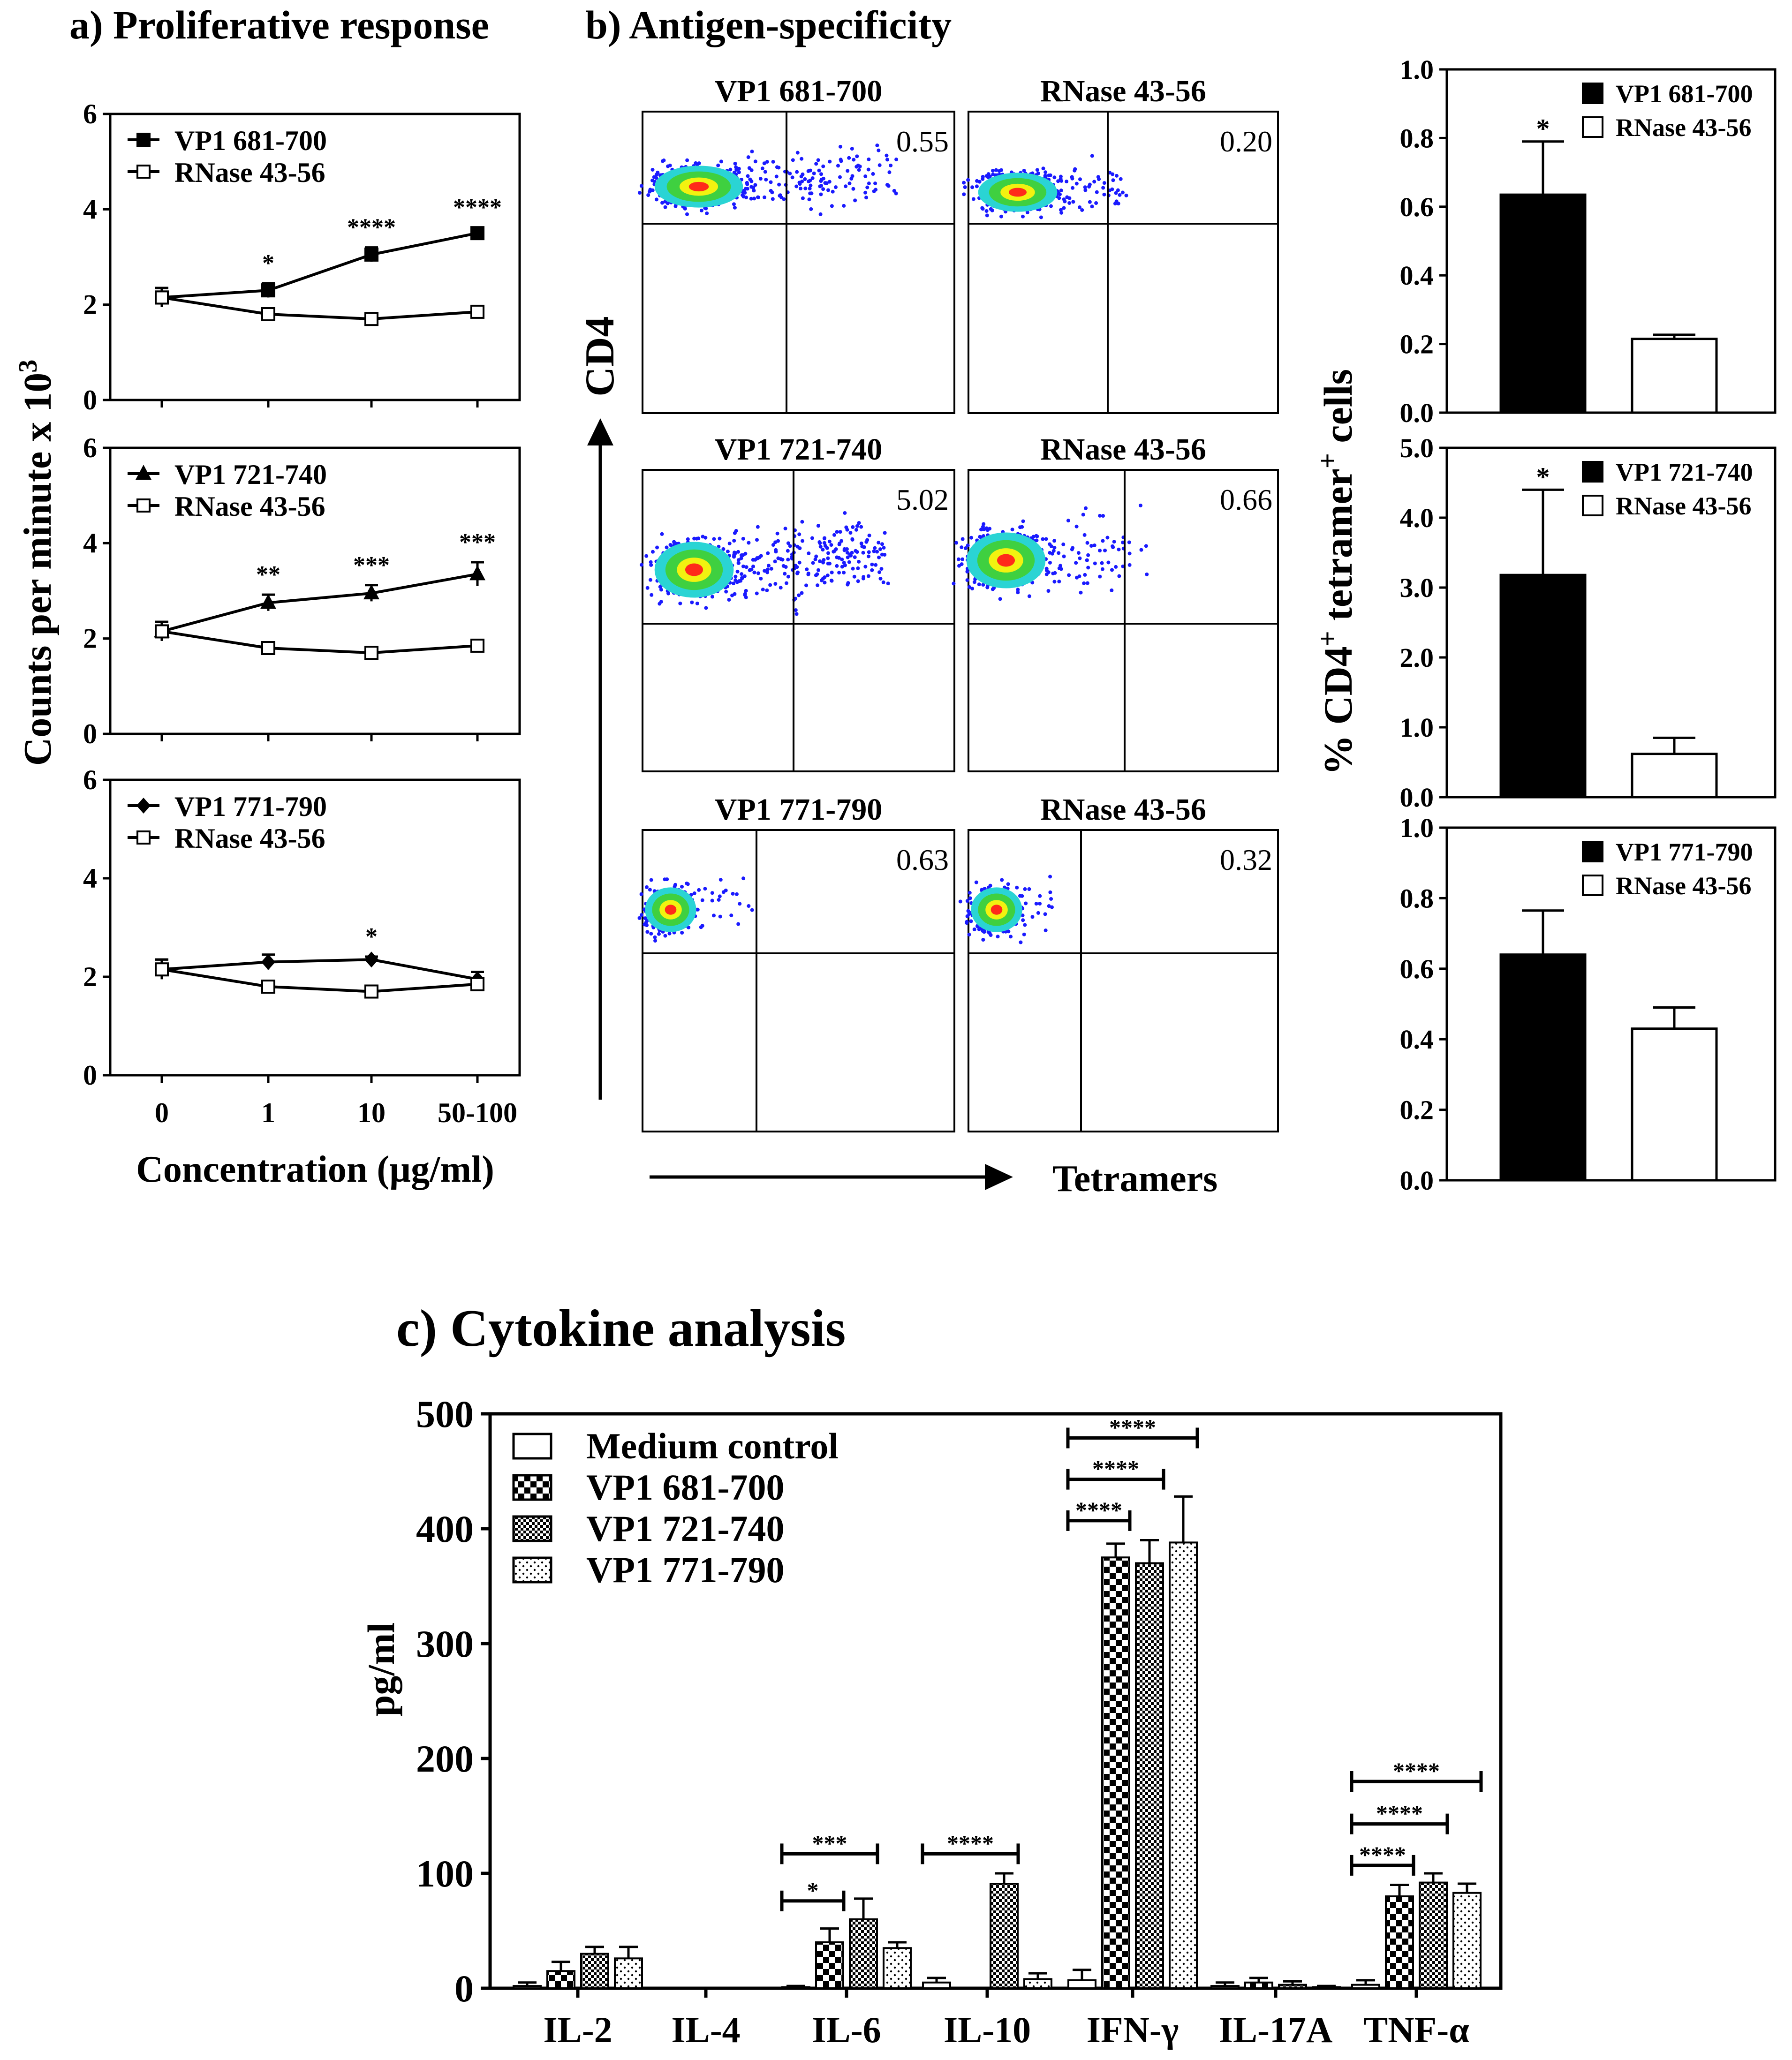  I want to click on y-tick-label: 6, so click(90, 779).